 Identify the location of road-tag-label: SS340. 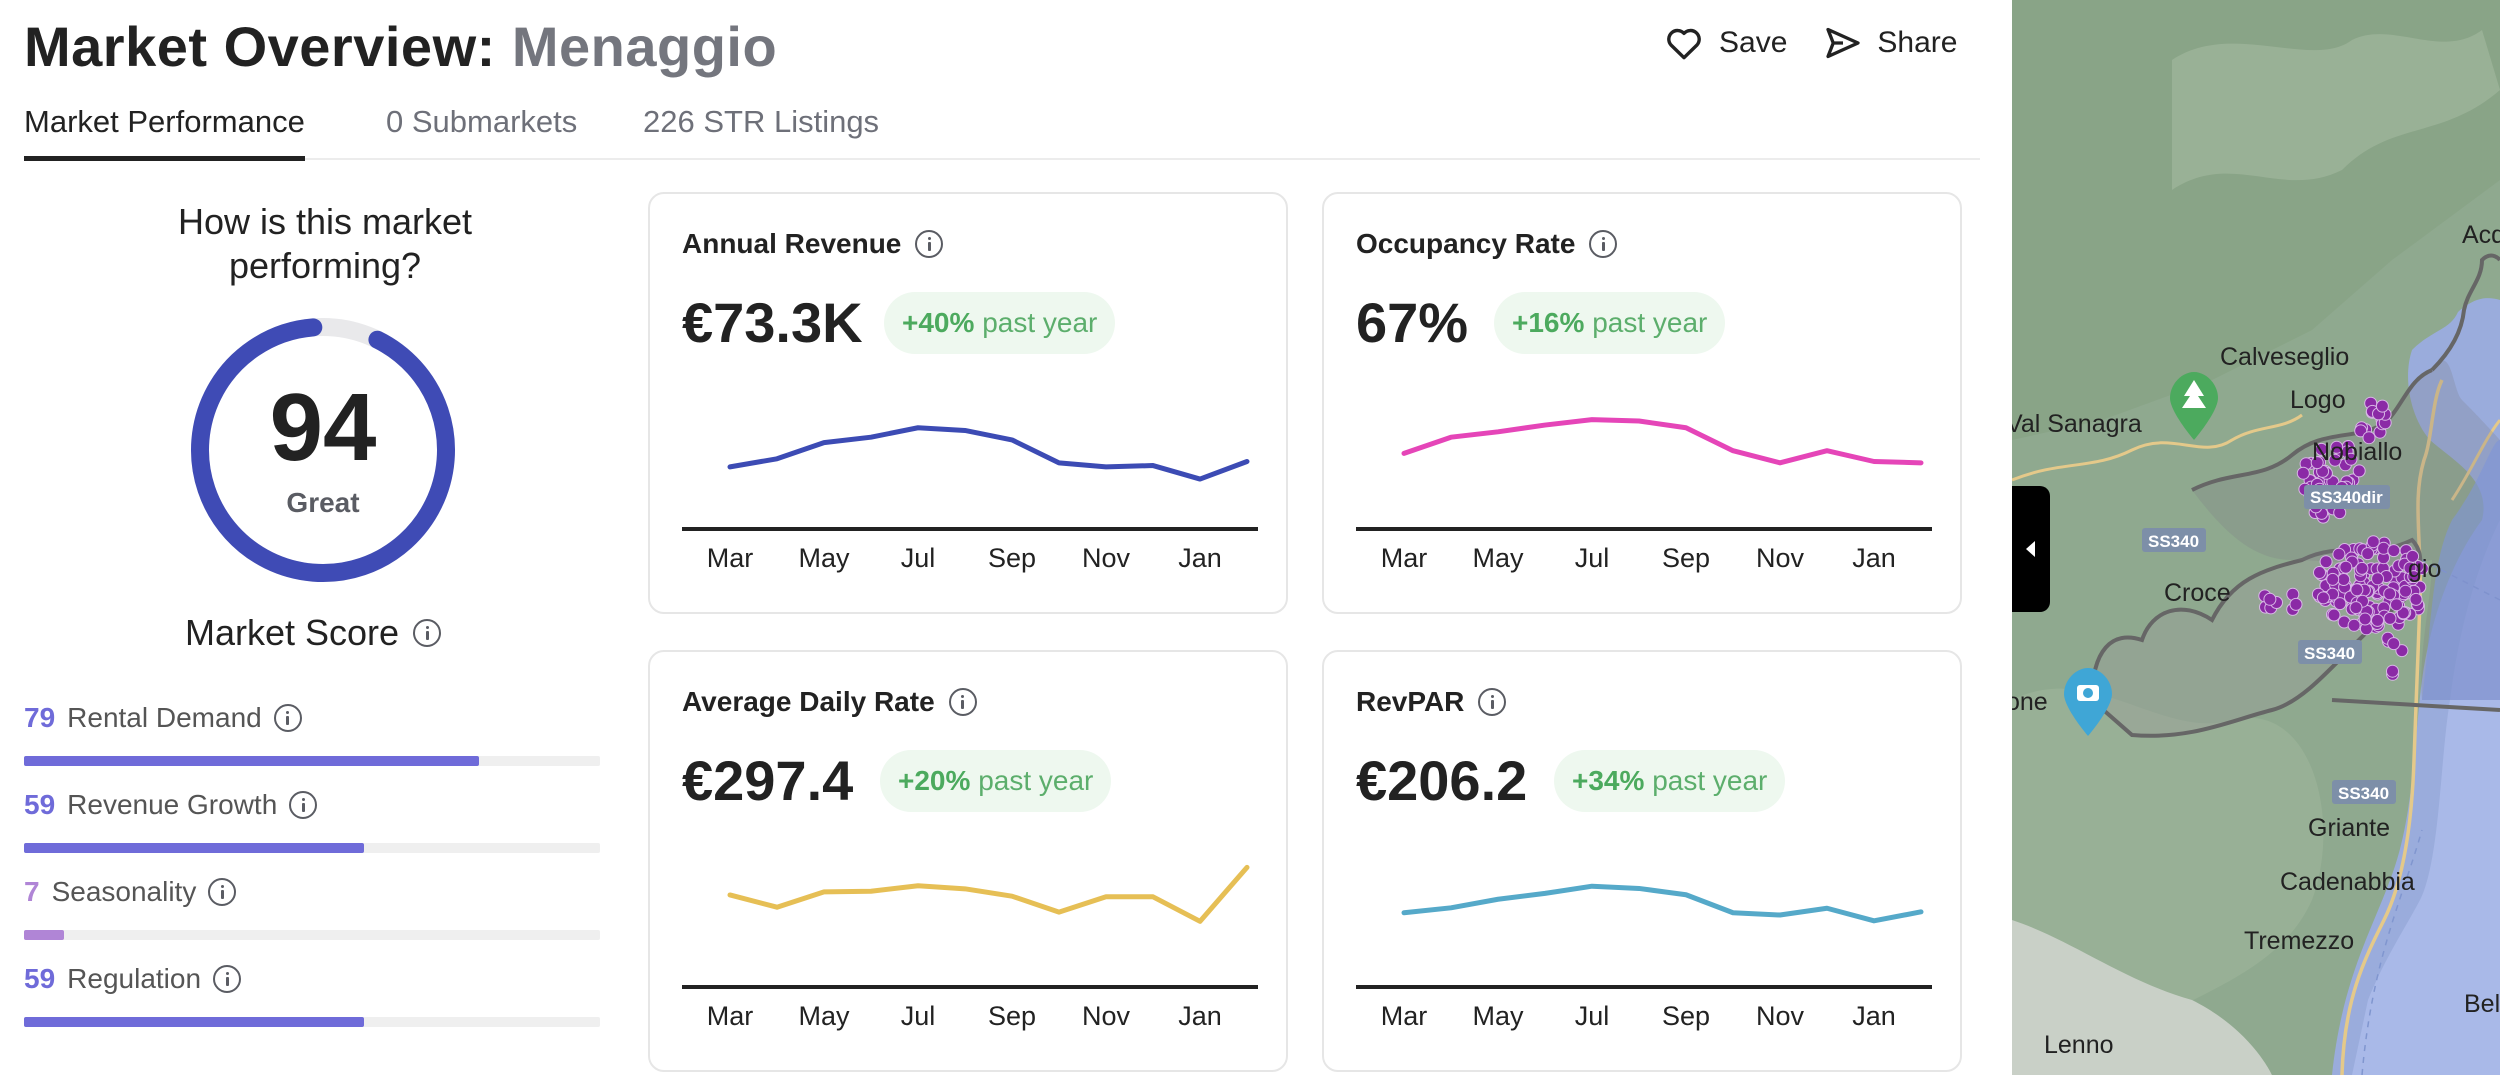
(2329, 653).